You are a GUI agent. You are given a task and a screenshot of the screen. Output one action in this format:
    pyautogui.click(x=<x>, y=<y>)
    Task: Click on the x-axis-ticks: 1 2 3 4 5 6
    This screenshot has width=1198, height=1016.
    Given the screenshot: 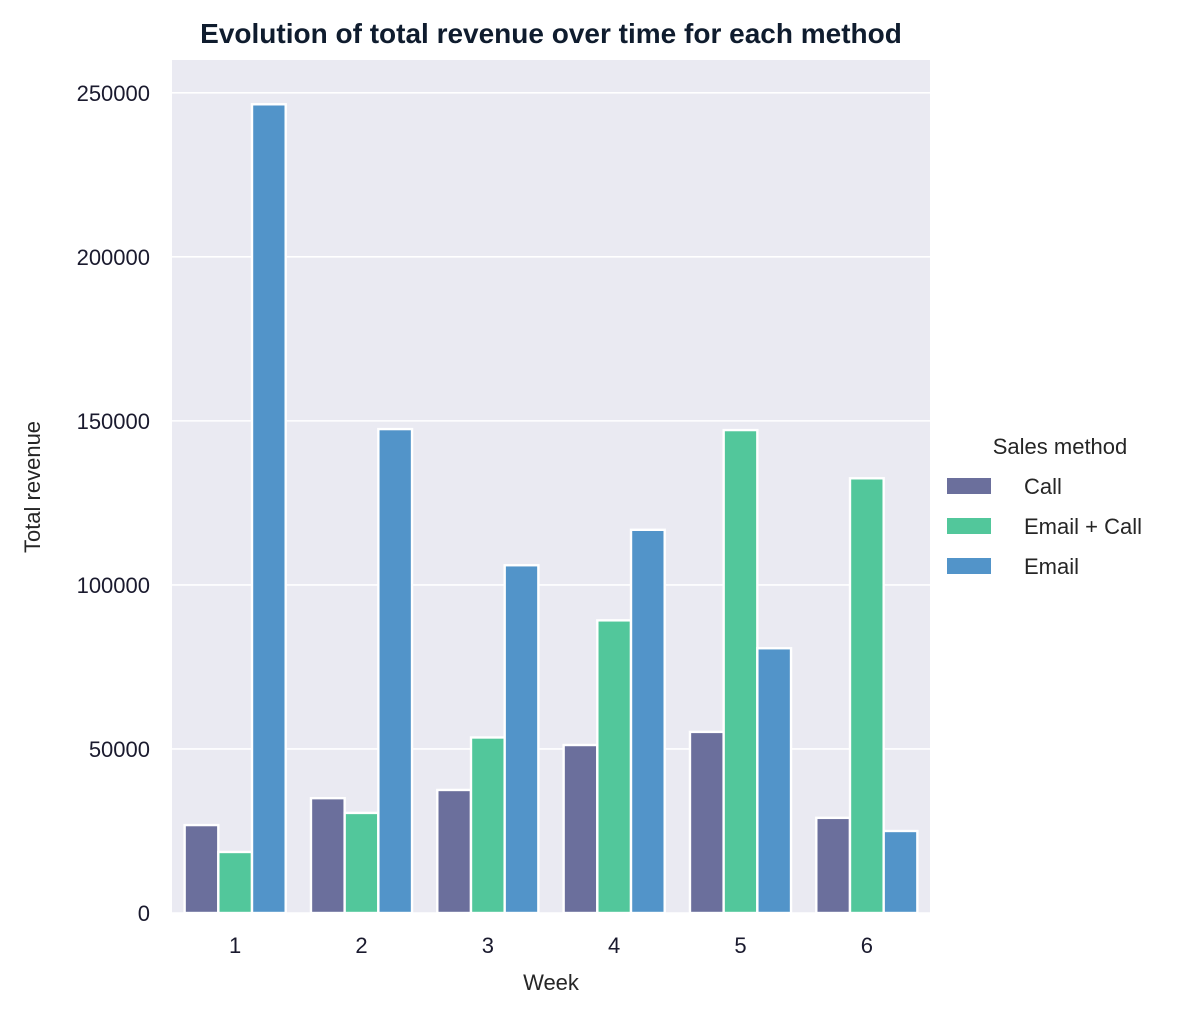 What is the action you would take?
    pyautogui.click(x=551, y=945)
    